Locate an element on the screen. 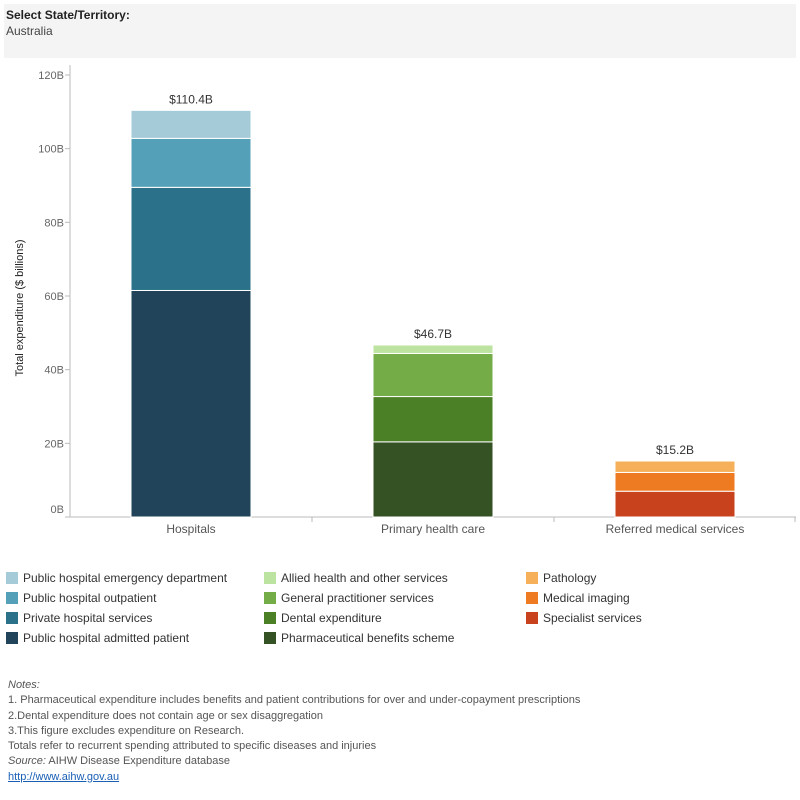 The width and height of the screenshot is (800, 800). bar-segment-specialist-services: Specialist services is located at coordinates (675, 504).